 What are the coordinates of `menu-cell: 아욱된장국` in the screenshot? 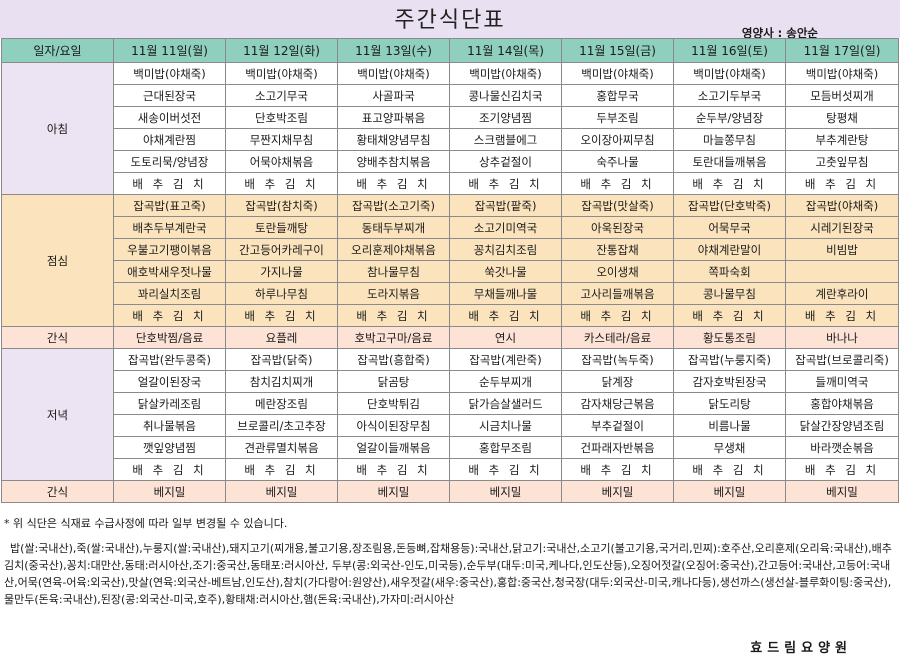 It's located at (617, 227).